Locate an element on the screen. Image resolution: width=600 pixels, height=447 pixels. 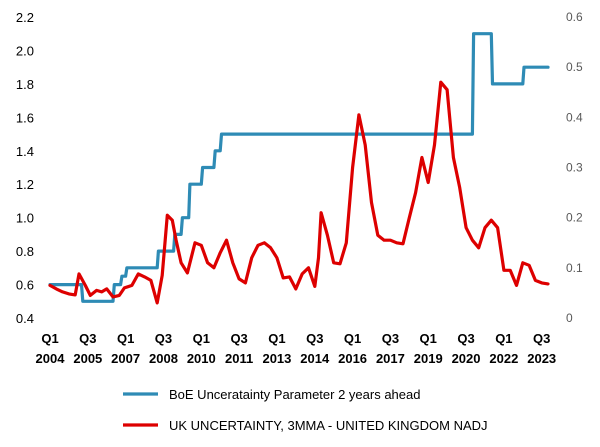
right-tick-label: 0 is located at coordinates (569, 318).